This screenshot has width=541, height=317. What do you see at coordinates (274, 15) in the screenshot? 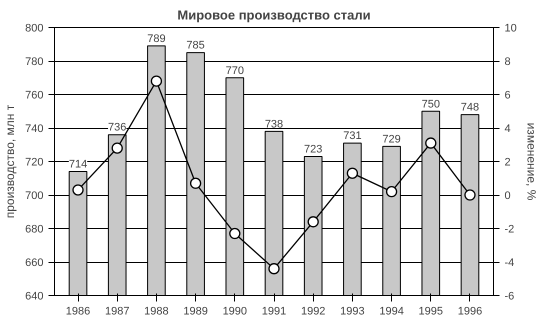
I see `chart-title: Мировое производство стали` at bounding box center [274, 15].